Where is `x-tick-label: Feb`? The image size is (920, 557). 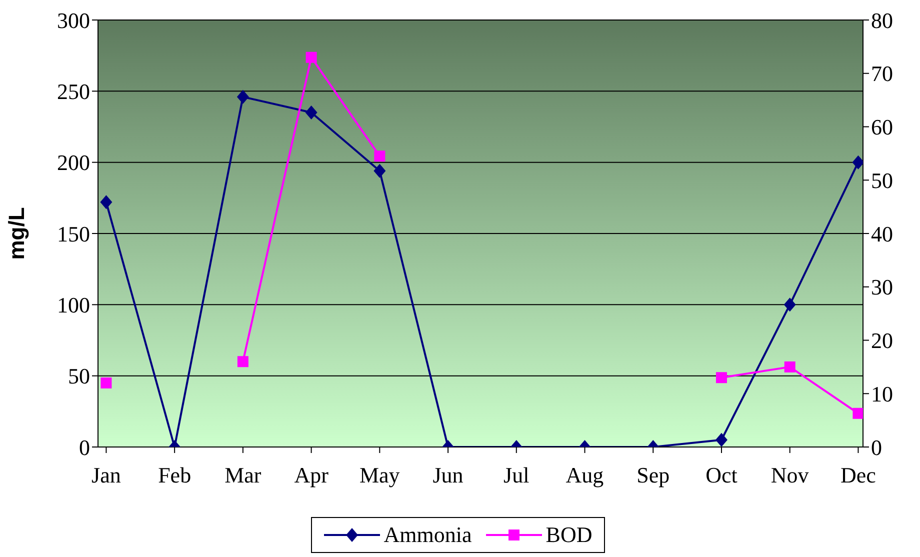
x-tick-label: Feb is located at coordinates (175, 475).